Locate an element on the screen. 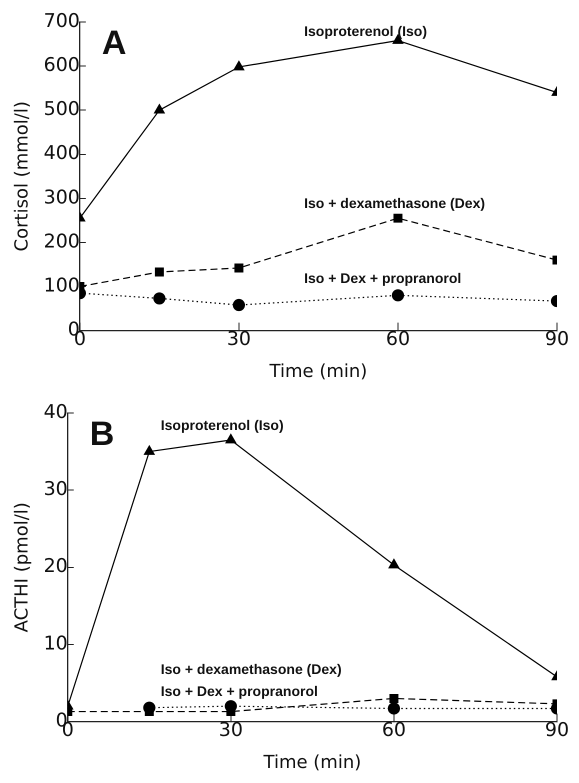 The width and height of the screenshot is (579, 783). y-tick-label: 500 is located at coordinates (62, 109).